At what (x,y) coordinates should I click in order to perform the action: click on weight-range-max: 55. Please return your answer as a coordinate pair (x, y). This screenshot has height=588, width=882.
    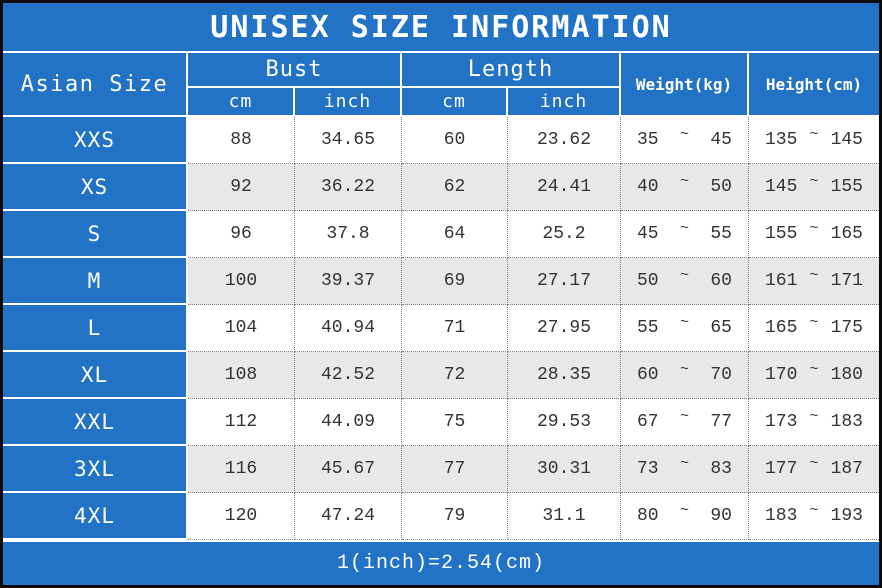
    Looking at the image, I should click on (721, 234).